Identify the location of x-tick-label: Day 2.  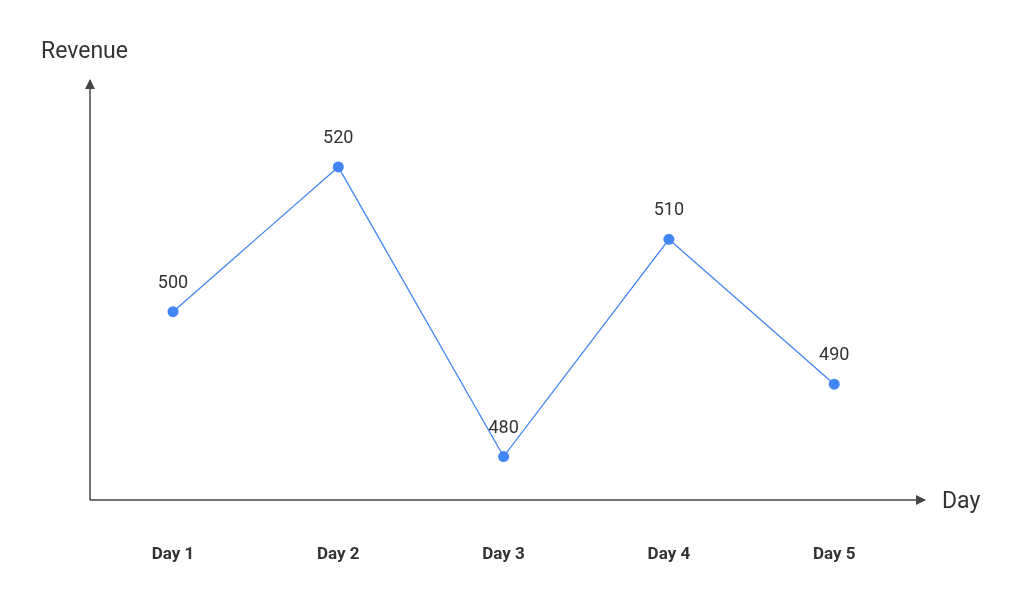
(338, 553).